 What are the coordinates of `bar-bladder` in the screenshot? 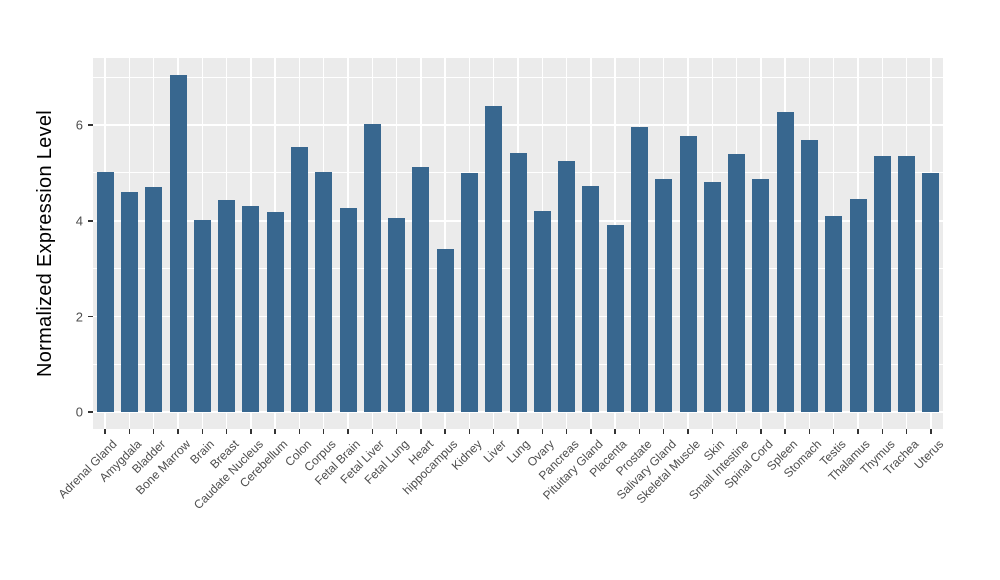 It's located at (154, 300).